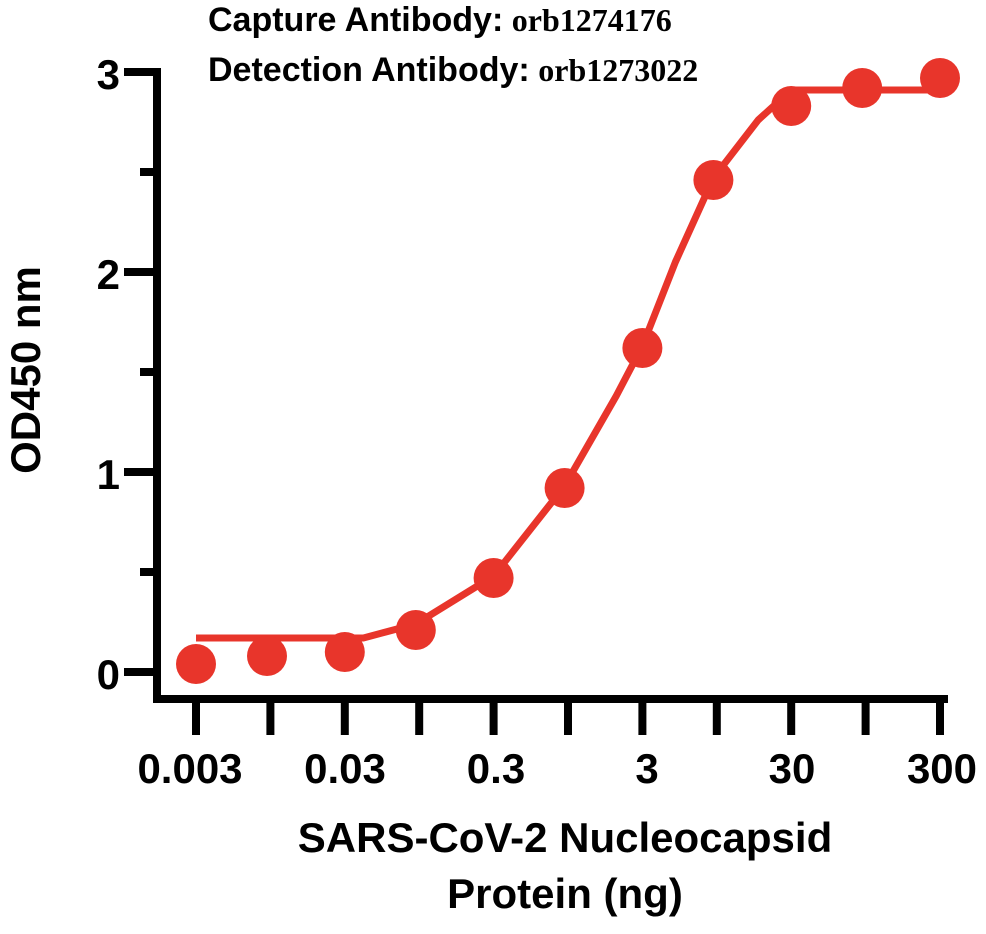 This screenshot has width=986, height=934. I want to click on capture-antibody-label: Capture Antibody:, so click(356, 20).